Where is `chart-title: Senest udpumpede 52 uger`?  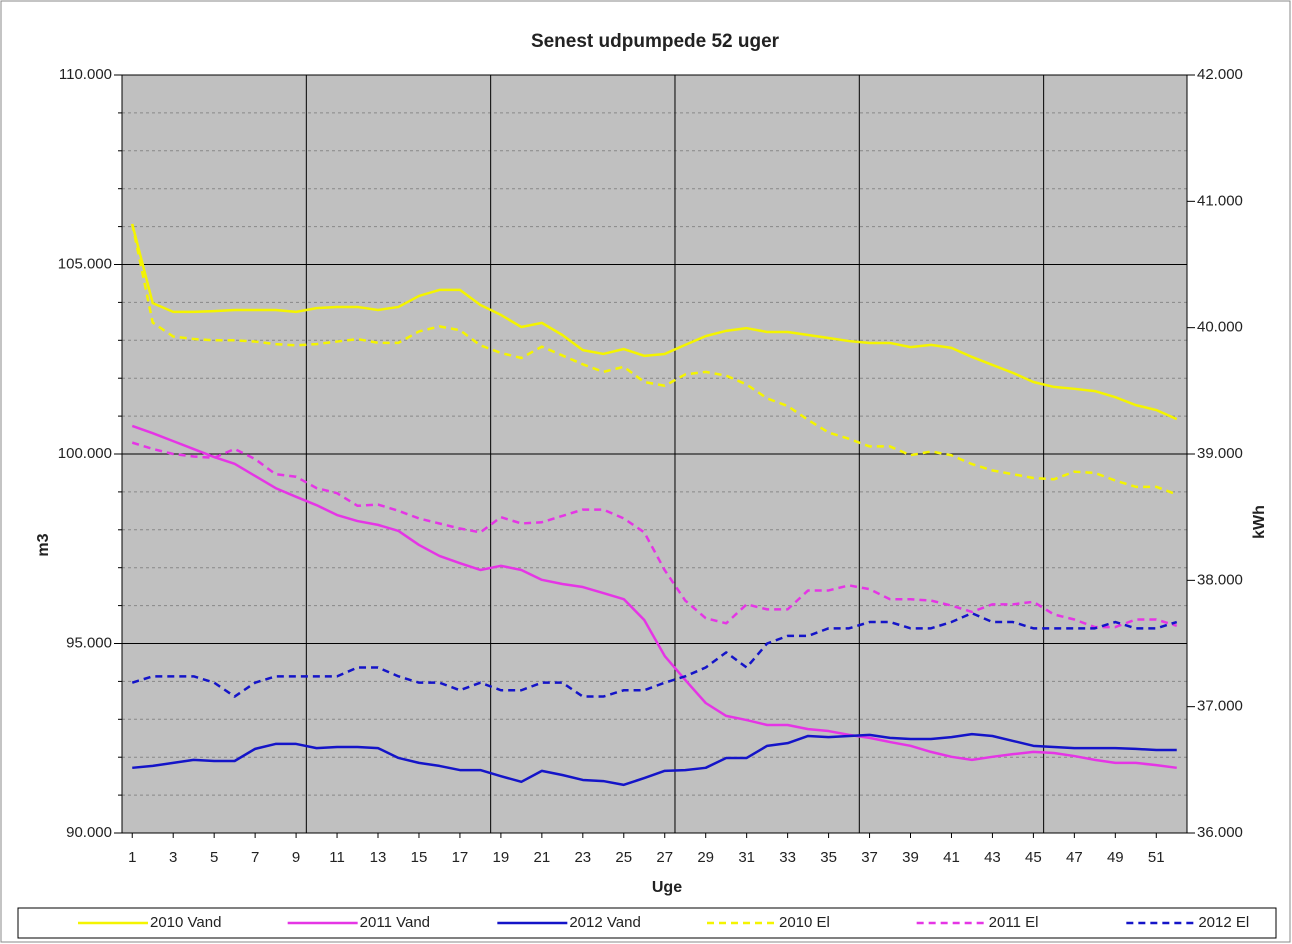
chart-title: Senest udpumpede 52 uger is located at coordinates (655, 41).